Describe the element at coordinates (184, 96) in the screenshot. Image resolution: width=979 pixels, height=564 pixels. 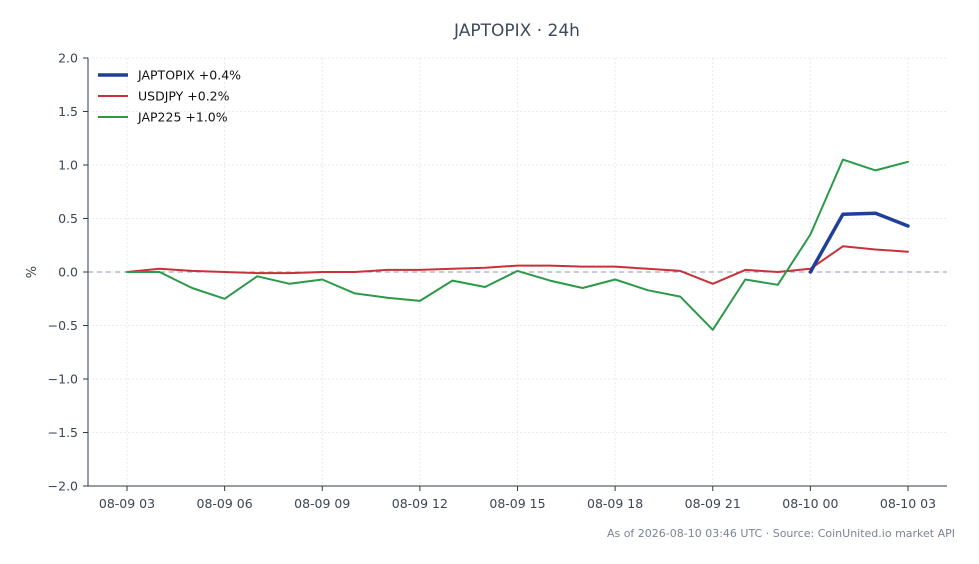
I see `legend-label: USDJPY +0.2%` at that location.